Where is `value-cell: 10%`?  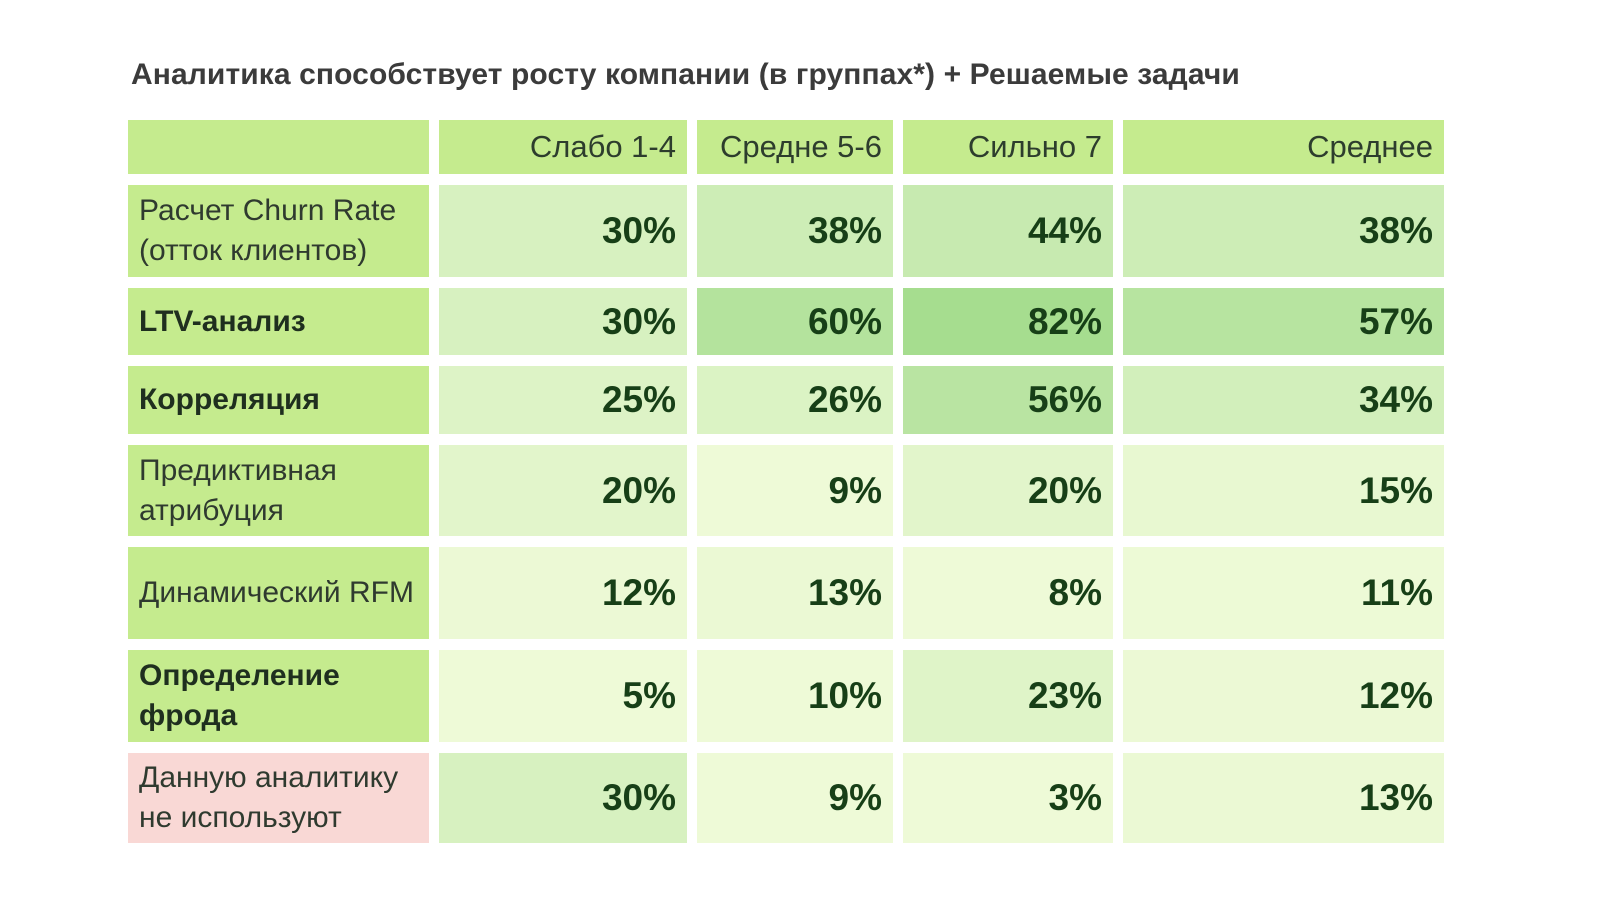 value-cell: 10% is located at coordinates (795, 696).